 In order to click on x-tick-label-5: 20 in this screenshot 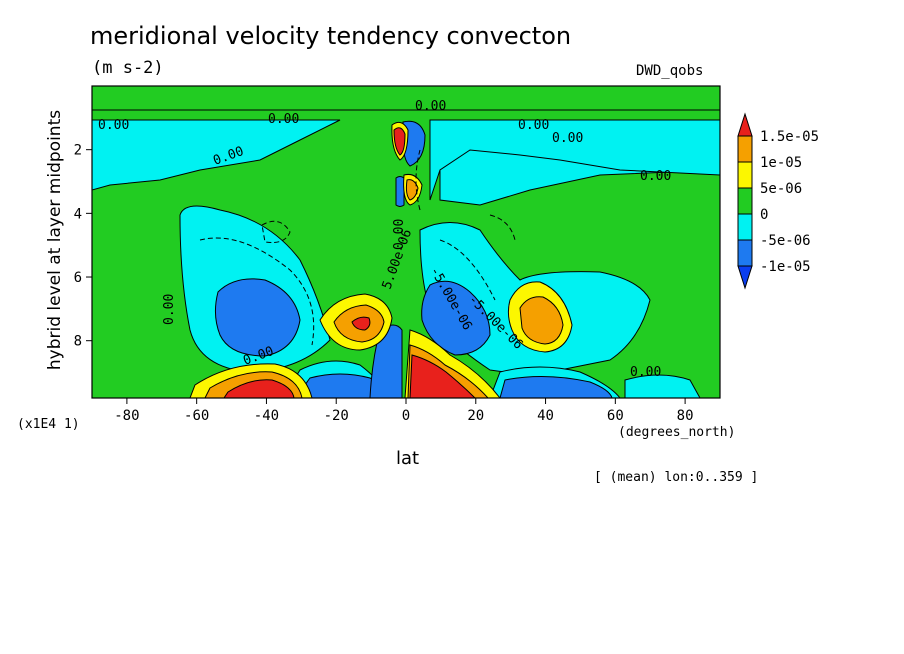, I will do `click(475, 416)`.